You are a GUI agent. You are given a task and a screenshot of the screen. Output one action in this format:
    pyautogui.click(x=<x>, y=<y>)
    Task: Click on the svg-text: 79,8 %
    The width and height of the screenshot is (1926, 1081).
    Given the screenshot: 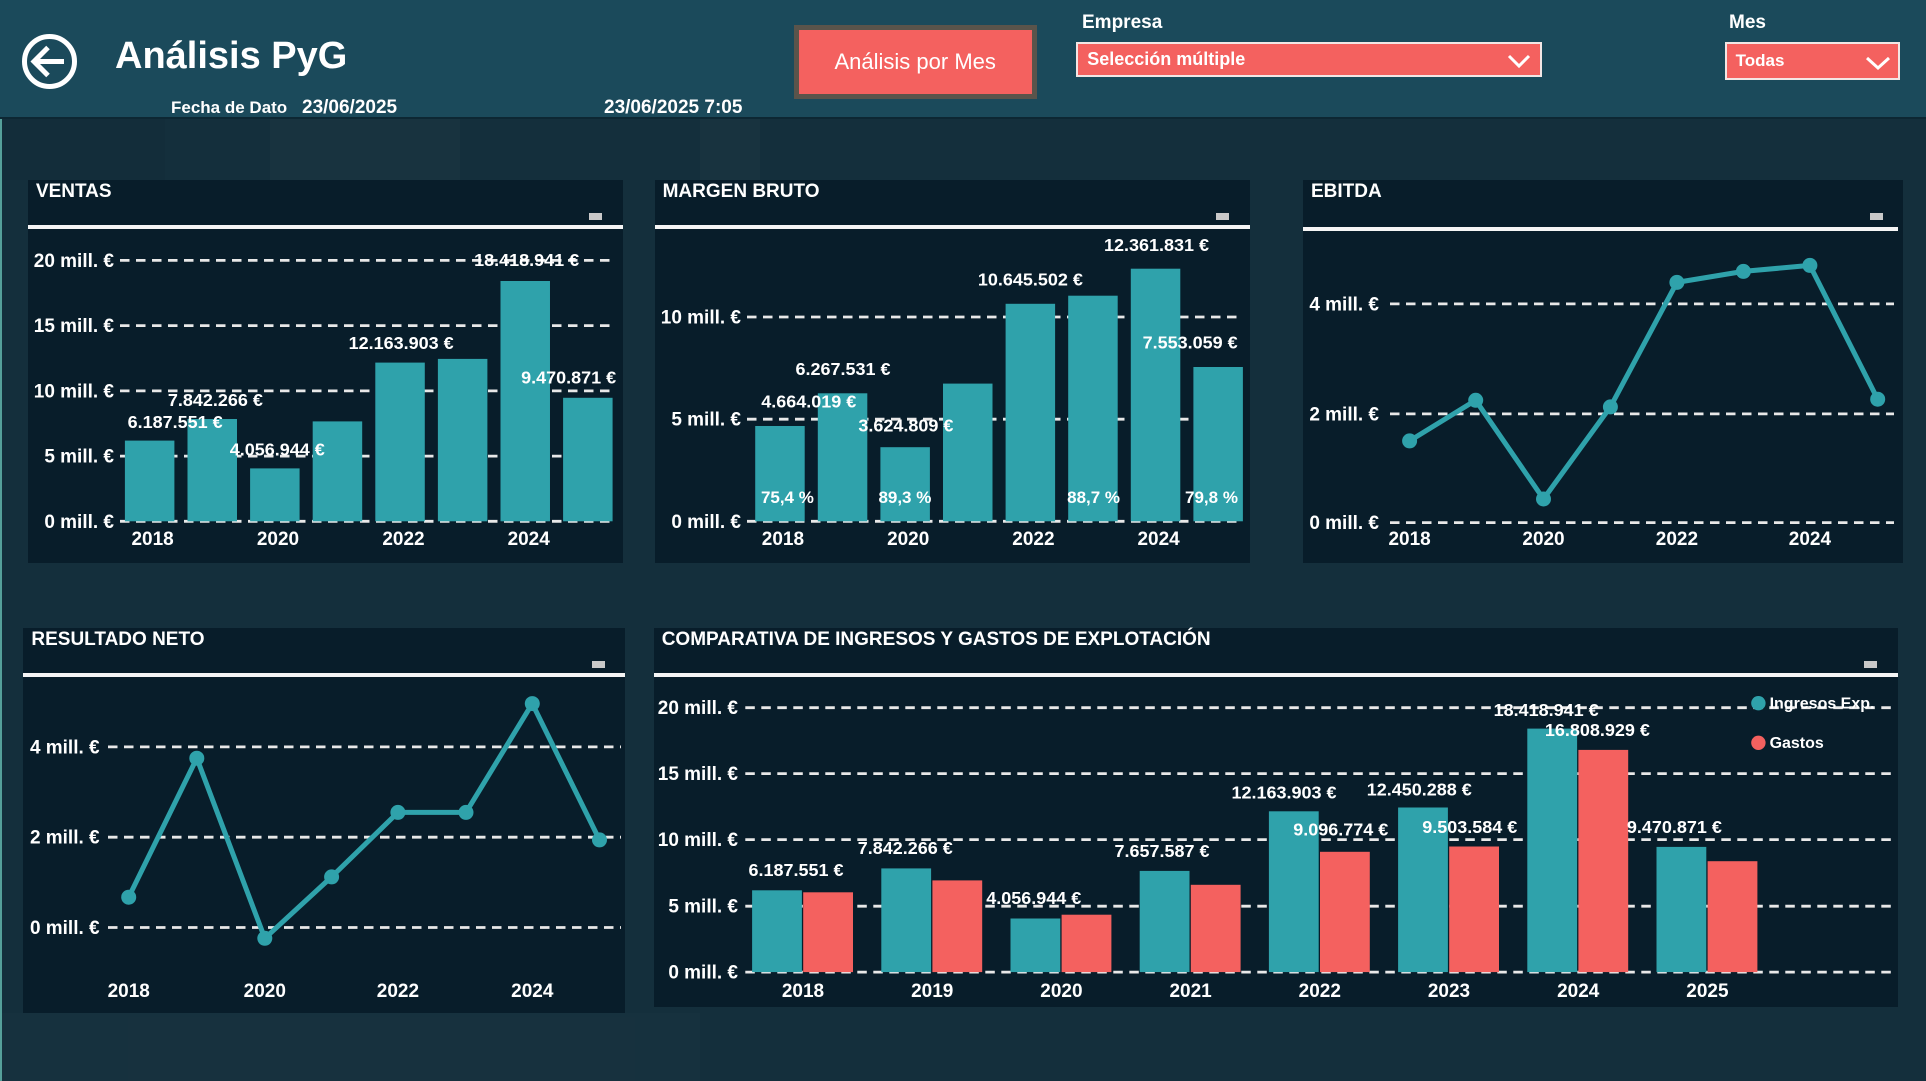 What is the action you would take?
    pyautogui.click(x=1211, y=497)
    